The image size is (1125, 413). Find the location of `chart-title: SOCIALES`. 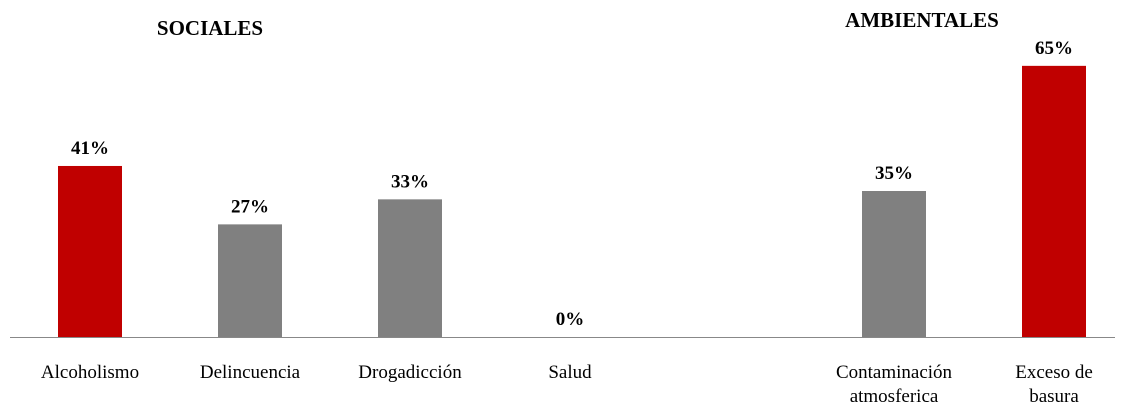

chart-title: SOCIALES is located at coordinates (210, 28).